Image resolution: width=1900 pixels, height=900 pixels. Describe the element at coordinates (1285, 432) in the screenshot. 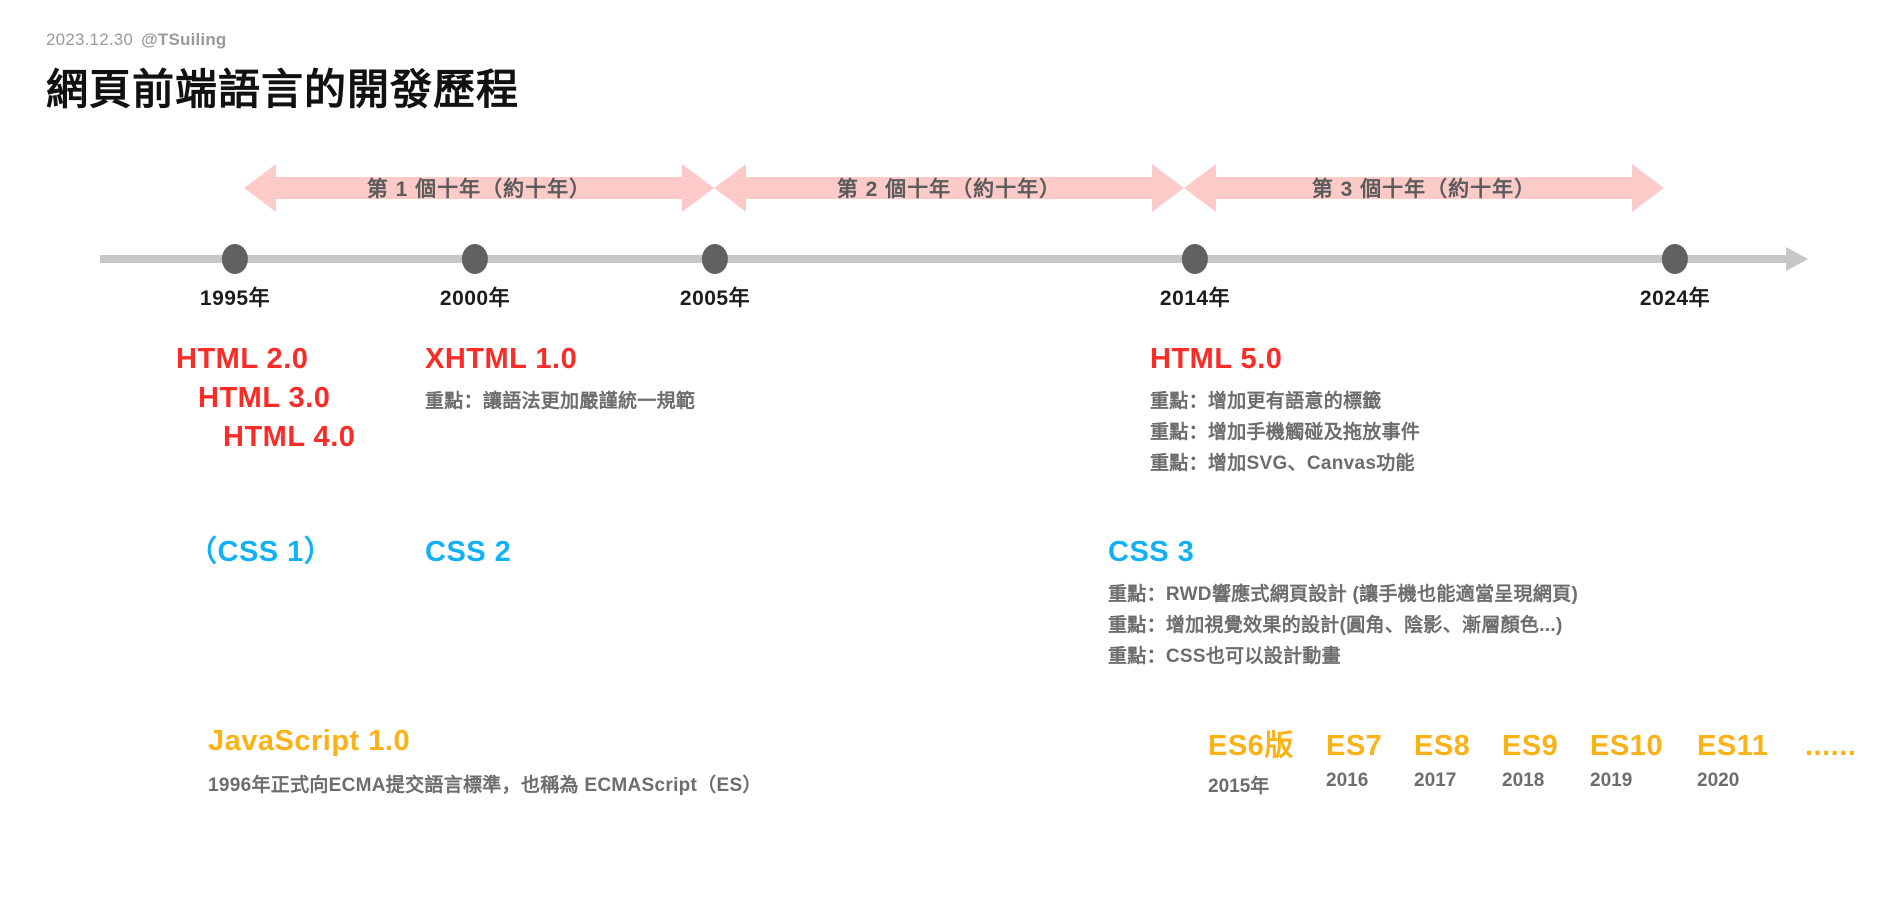

I see `html5-note: 重點：增加手機觸碰及拖放事件` at that location.